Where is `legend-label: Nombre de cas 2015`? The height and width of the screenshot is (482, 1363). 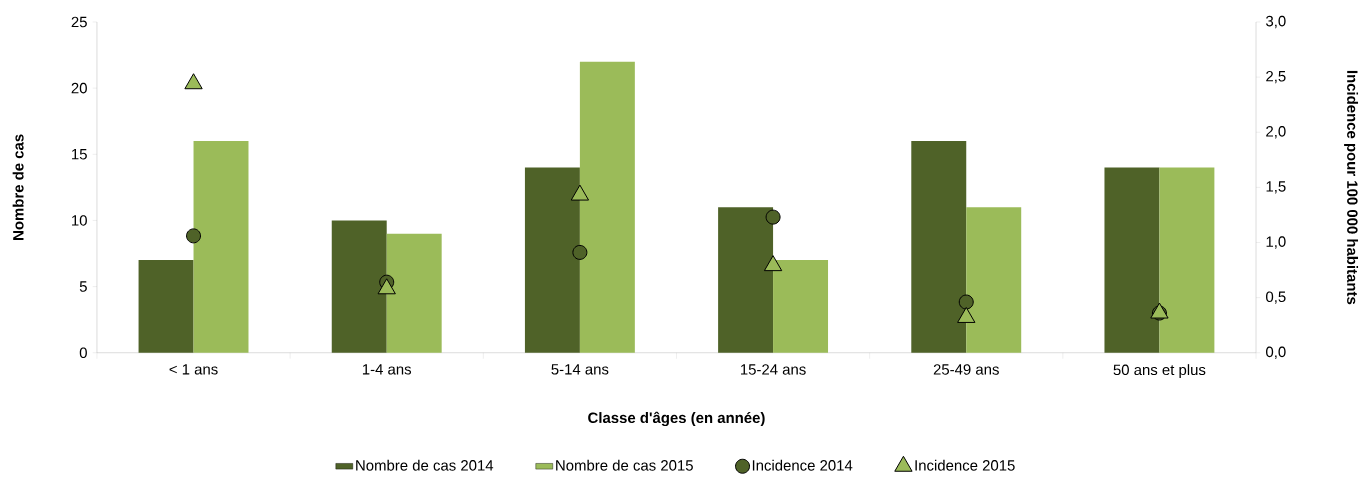
legend-label: Nombre de cas 2015 is located at coordinates (624, 465).